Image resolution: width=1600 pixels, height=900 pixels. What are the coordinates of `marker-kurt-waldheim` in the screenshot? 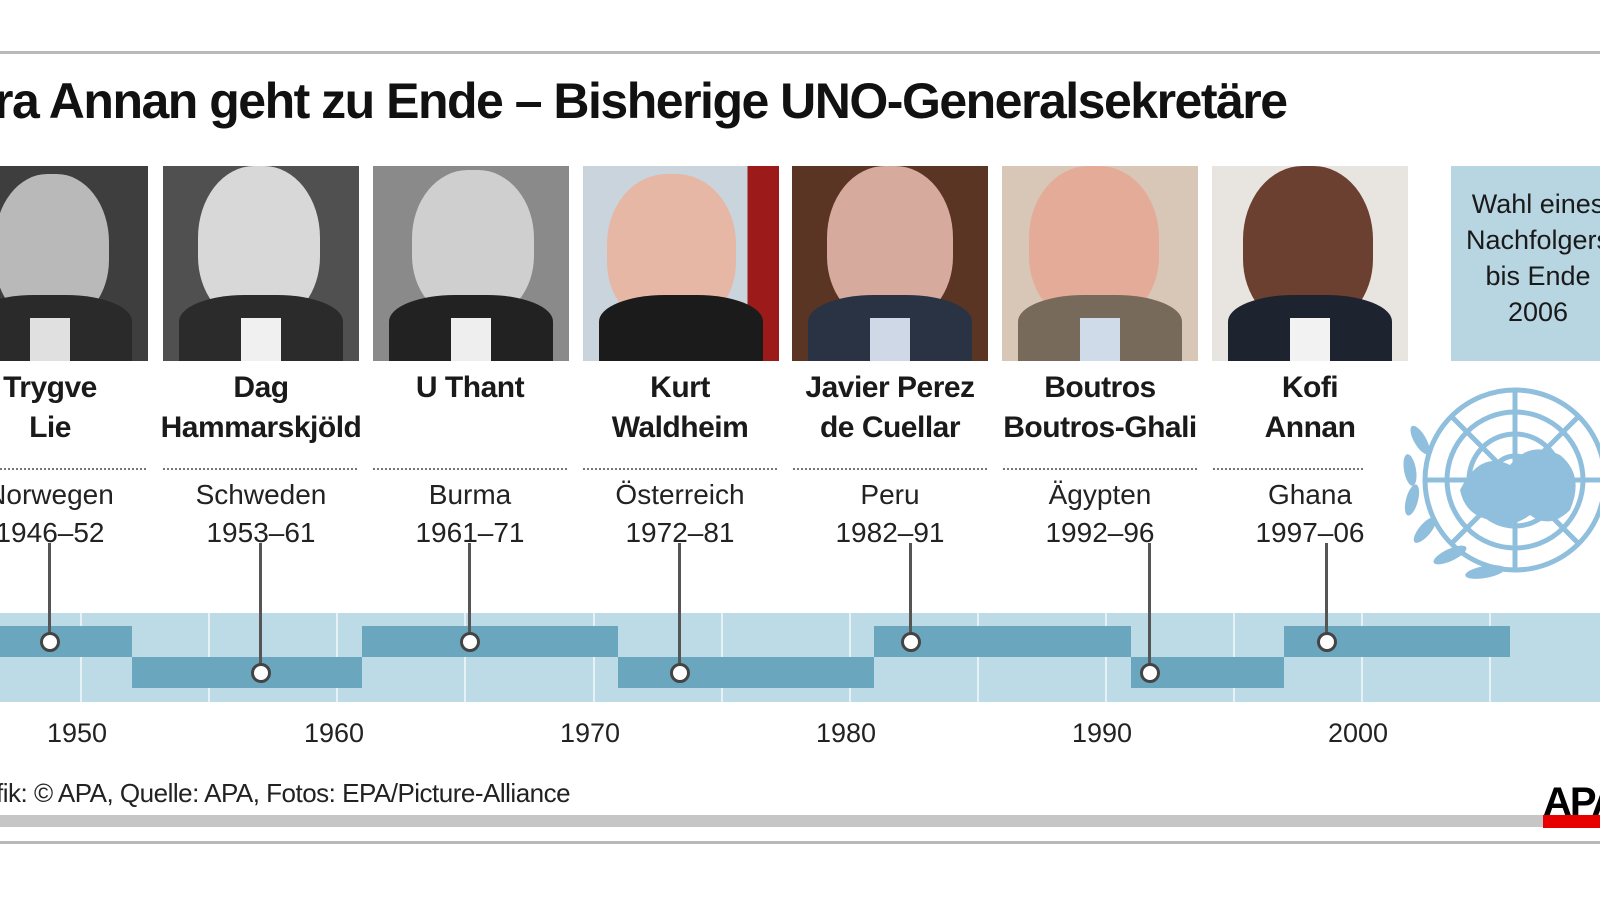 It's located at (680, 673).